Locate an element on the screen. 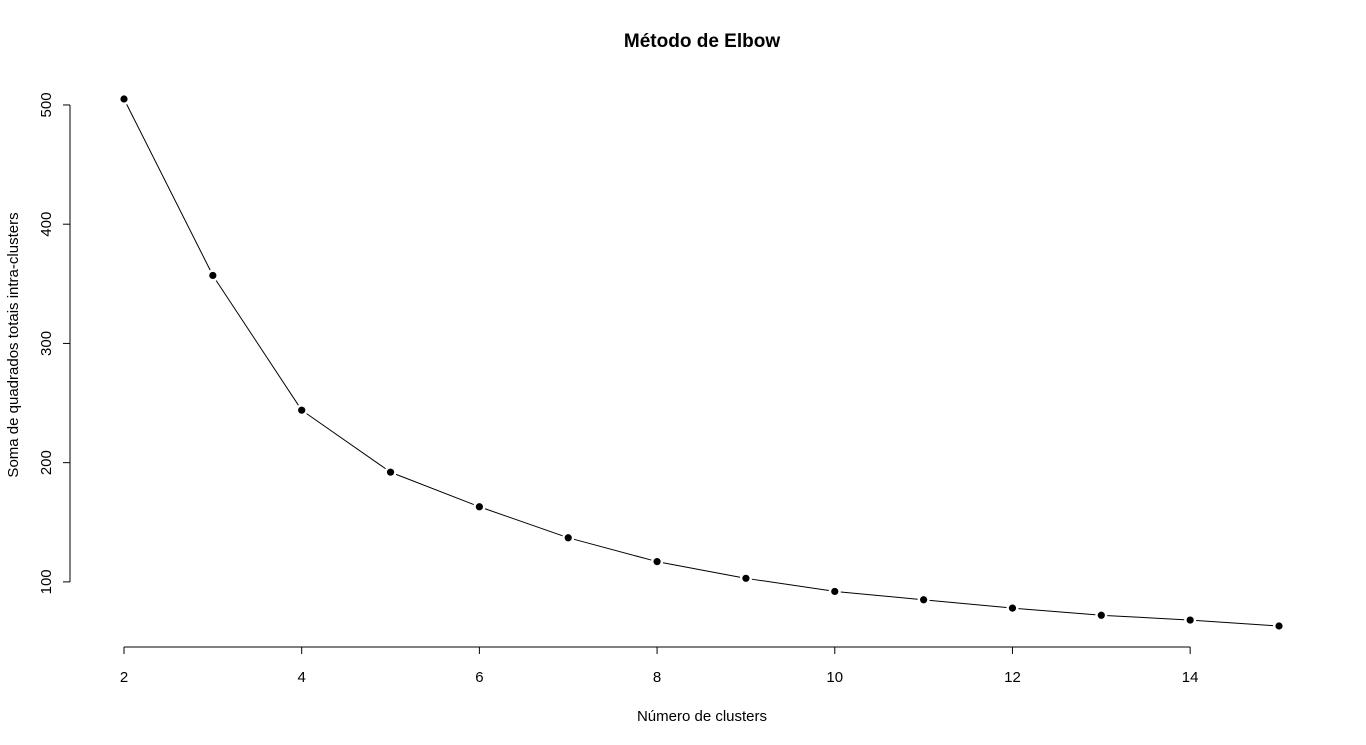  x-tick-label: 2 is located at coordinates (124, 677).